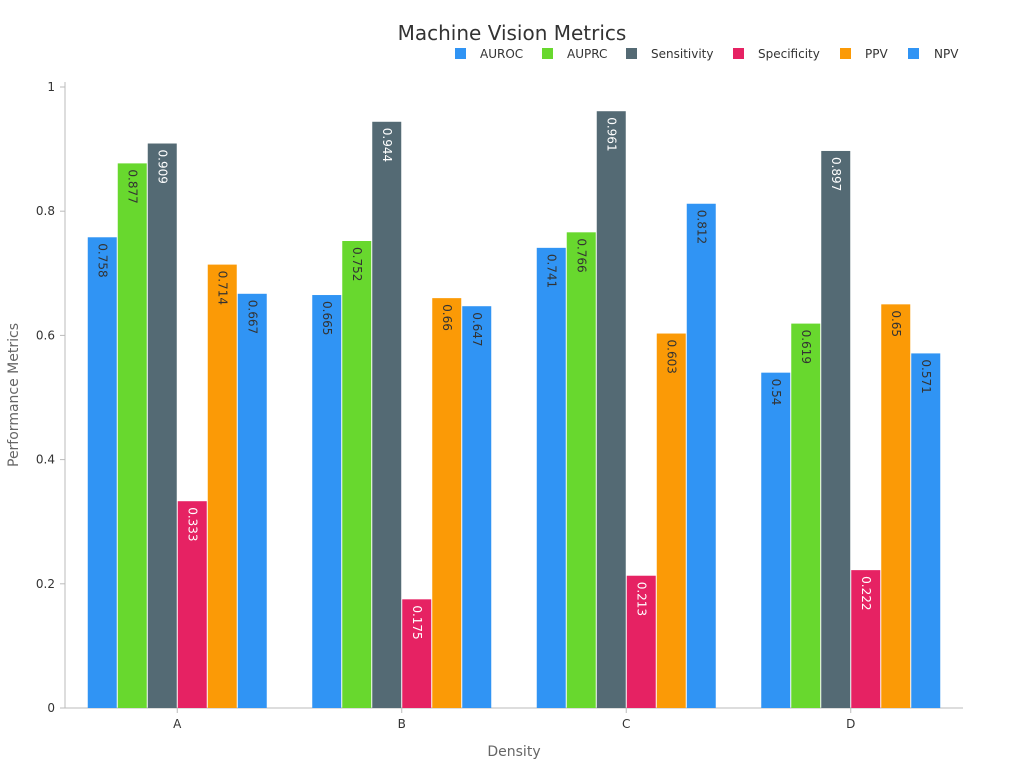 Image resolution: width=1024 pixels, height=768 pixels. Describe the element at coordinates (926, 530) in the screenshot. I see `bar-npv-d` at that location.